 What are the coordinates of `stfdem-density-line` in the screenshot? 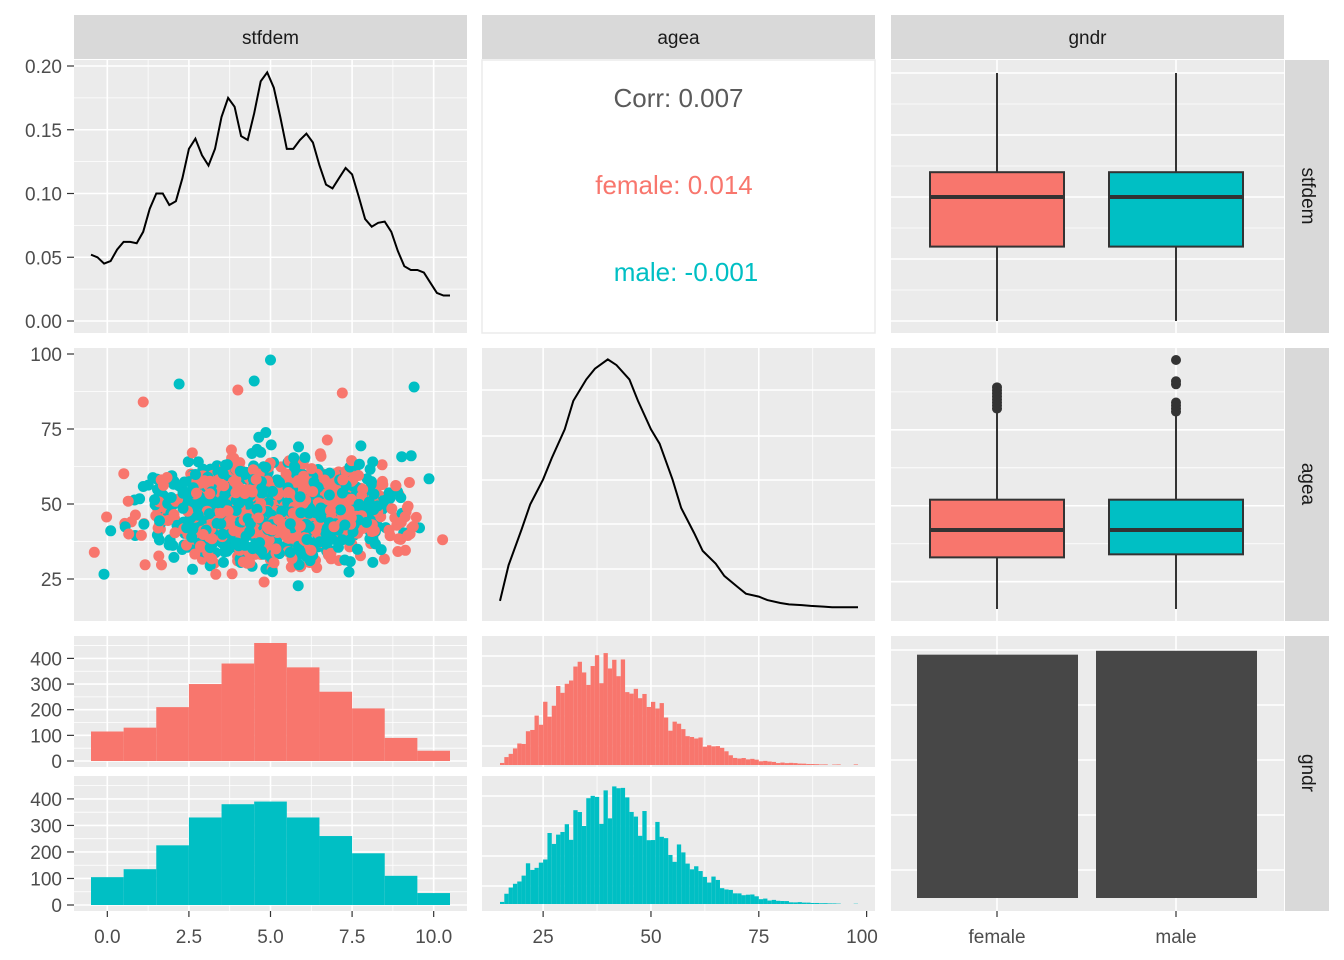 It's located at (270, 183).